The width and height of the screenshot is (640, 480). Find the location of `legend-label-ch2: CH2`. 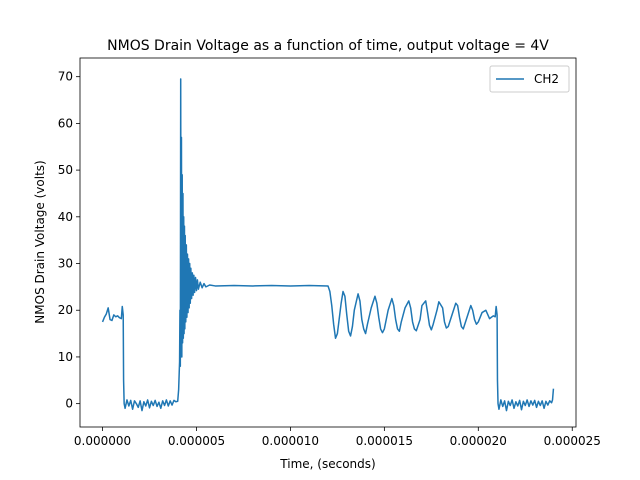

legend-label-ch2: CH2 is located at coordinates (546, 79).